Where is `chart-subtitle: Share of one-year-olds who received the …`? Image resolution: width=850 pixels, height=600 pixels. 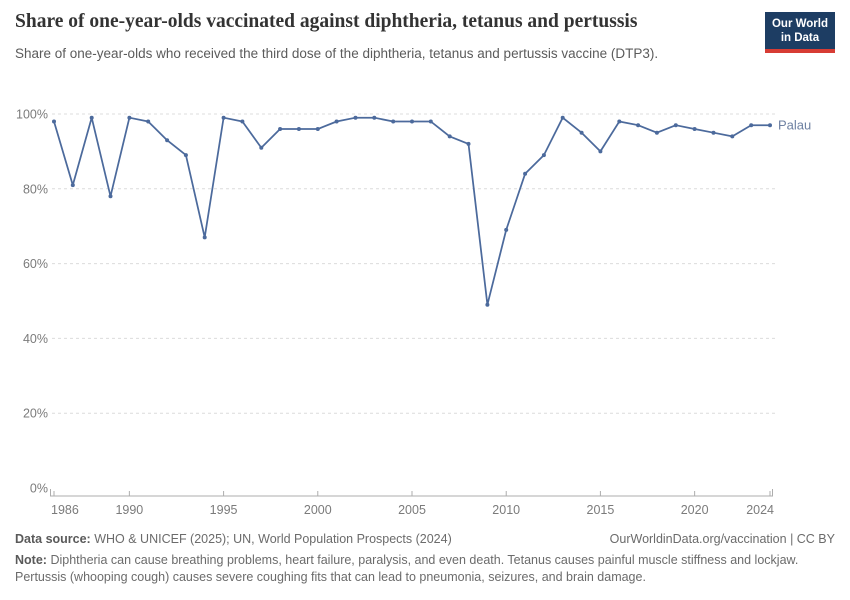
chart-subtitle: Share of one-year-olds who received the … is located at coordinates (337, 53).